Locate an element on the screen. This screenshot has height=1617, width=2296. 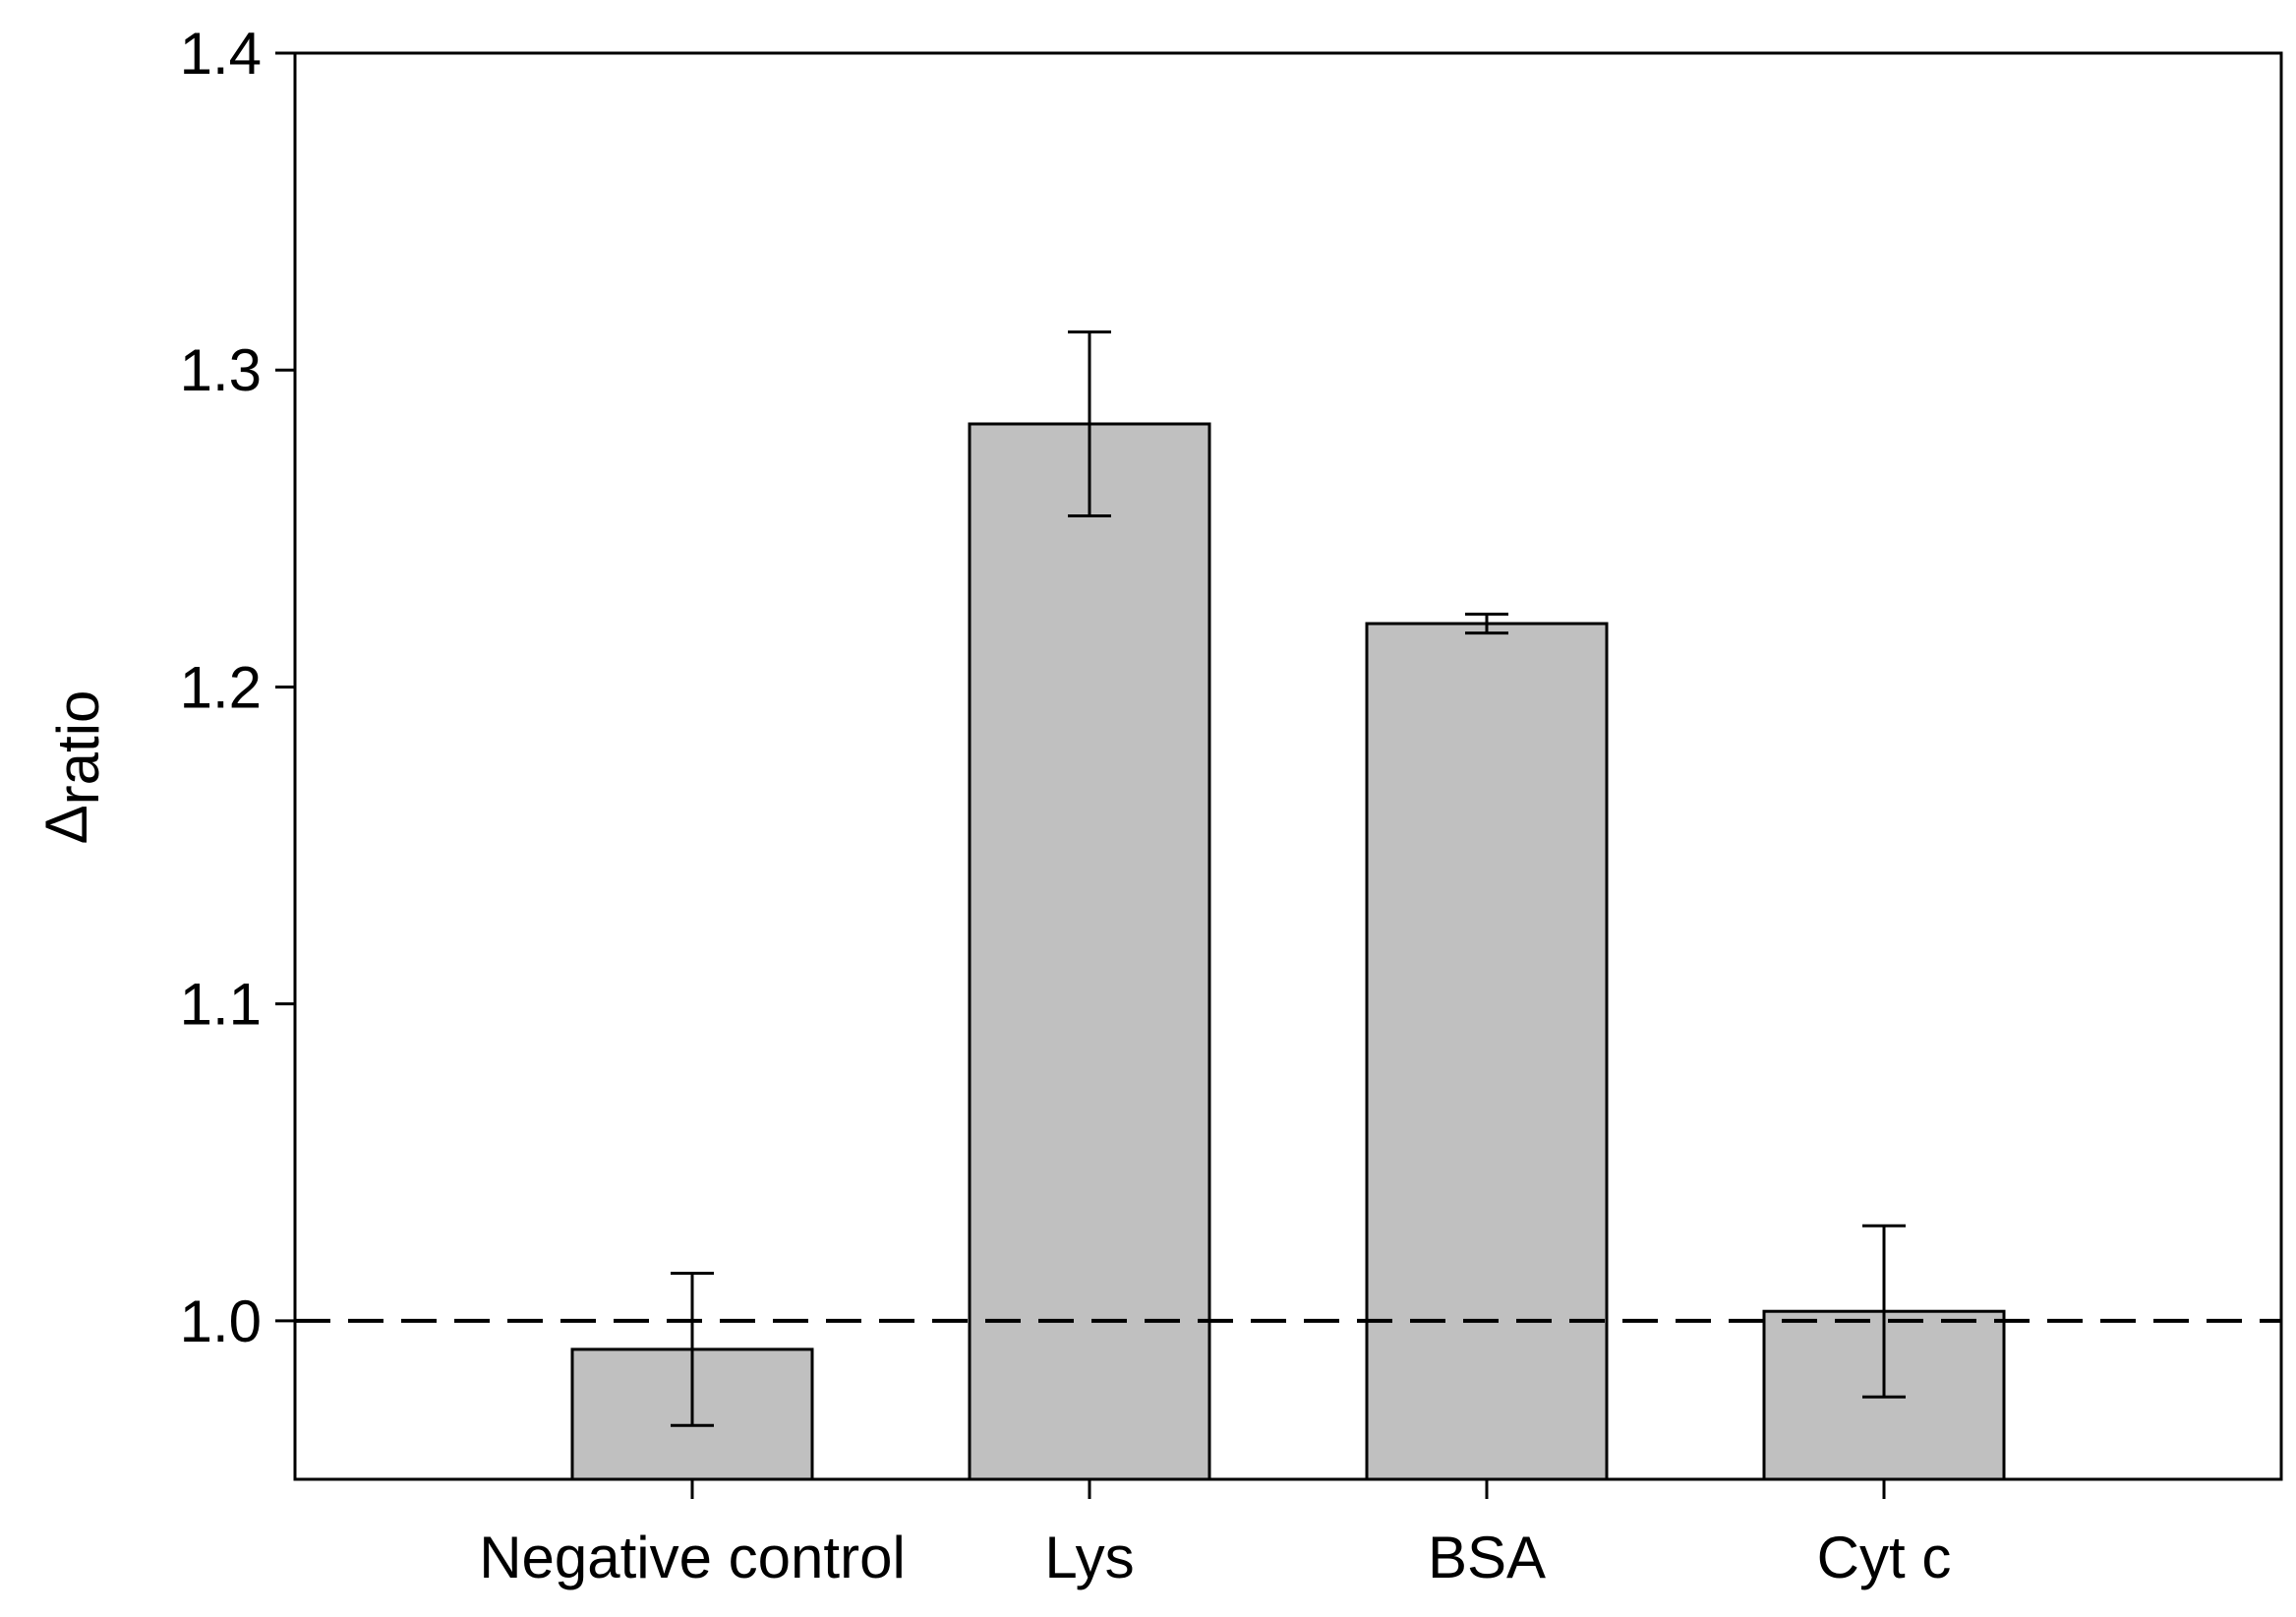
y-tick-label-1: 1.1 is located at coordinates (221, 1005).